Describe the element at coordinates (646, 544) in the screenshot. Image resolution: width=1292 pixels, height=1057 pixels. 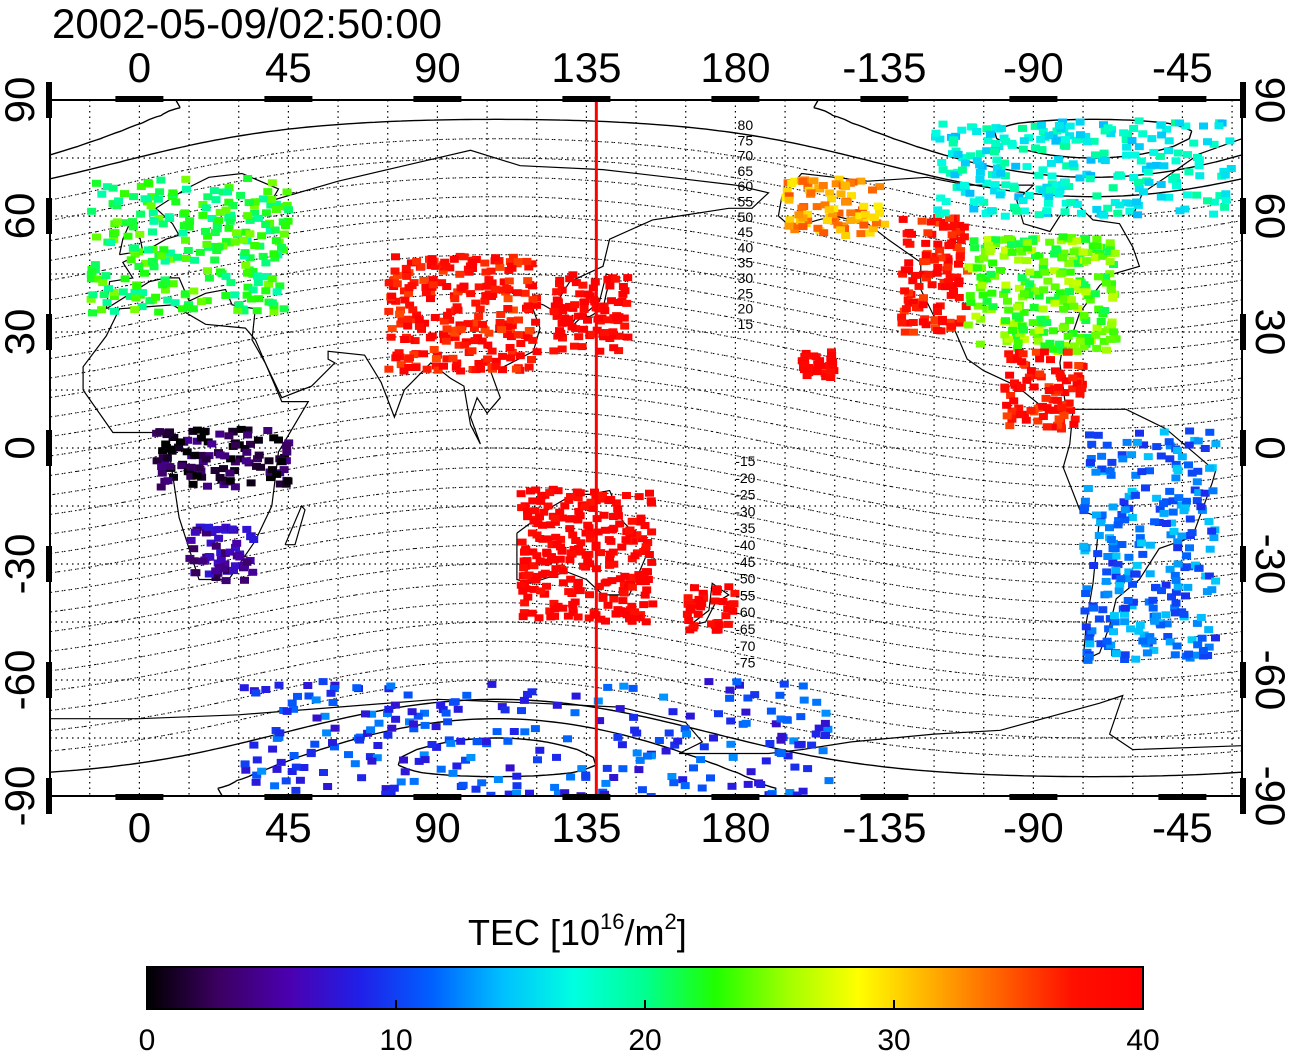
I see `mlat-contour` at that location.